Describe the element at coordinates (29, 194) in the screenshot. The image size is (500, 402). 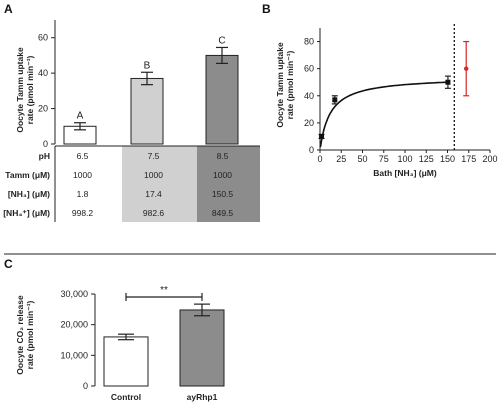
I see `panel-a-table-row-label: [NH₃] (μM)` at that location.